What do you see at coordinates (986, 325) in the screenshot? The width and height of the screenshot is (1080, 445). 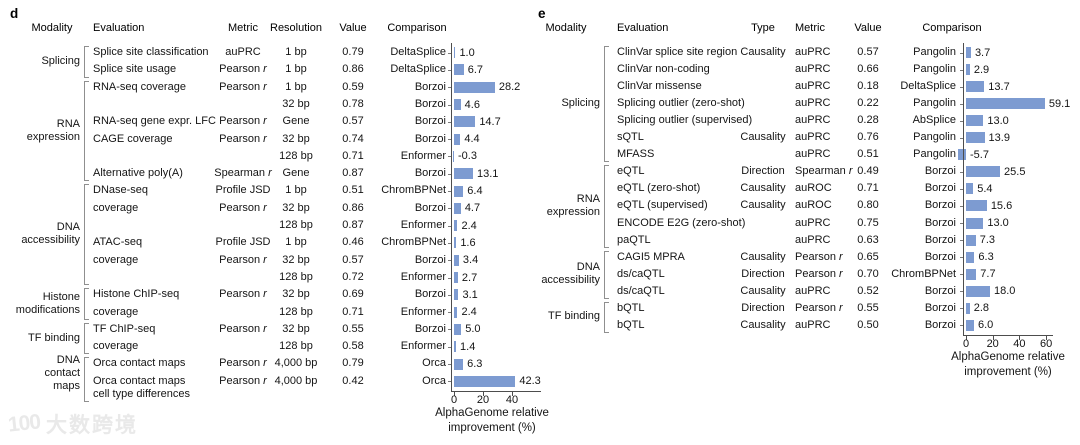 I see `bar-value-label: 6.0` at bounding box center [986, 325].